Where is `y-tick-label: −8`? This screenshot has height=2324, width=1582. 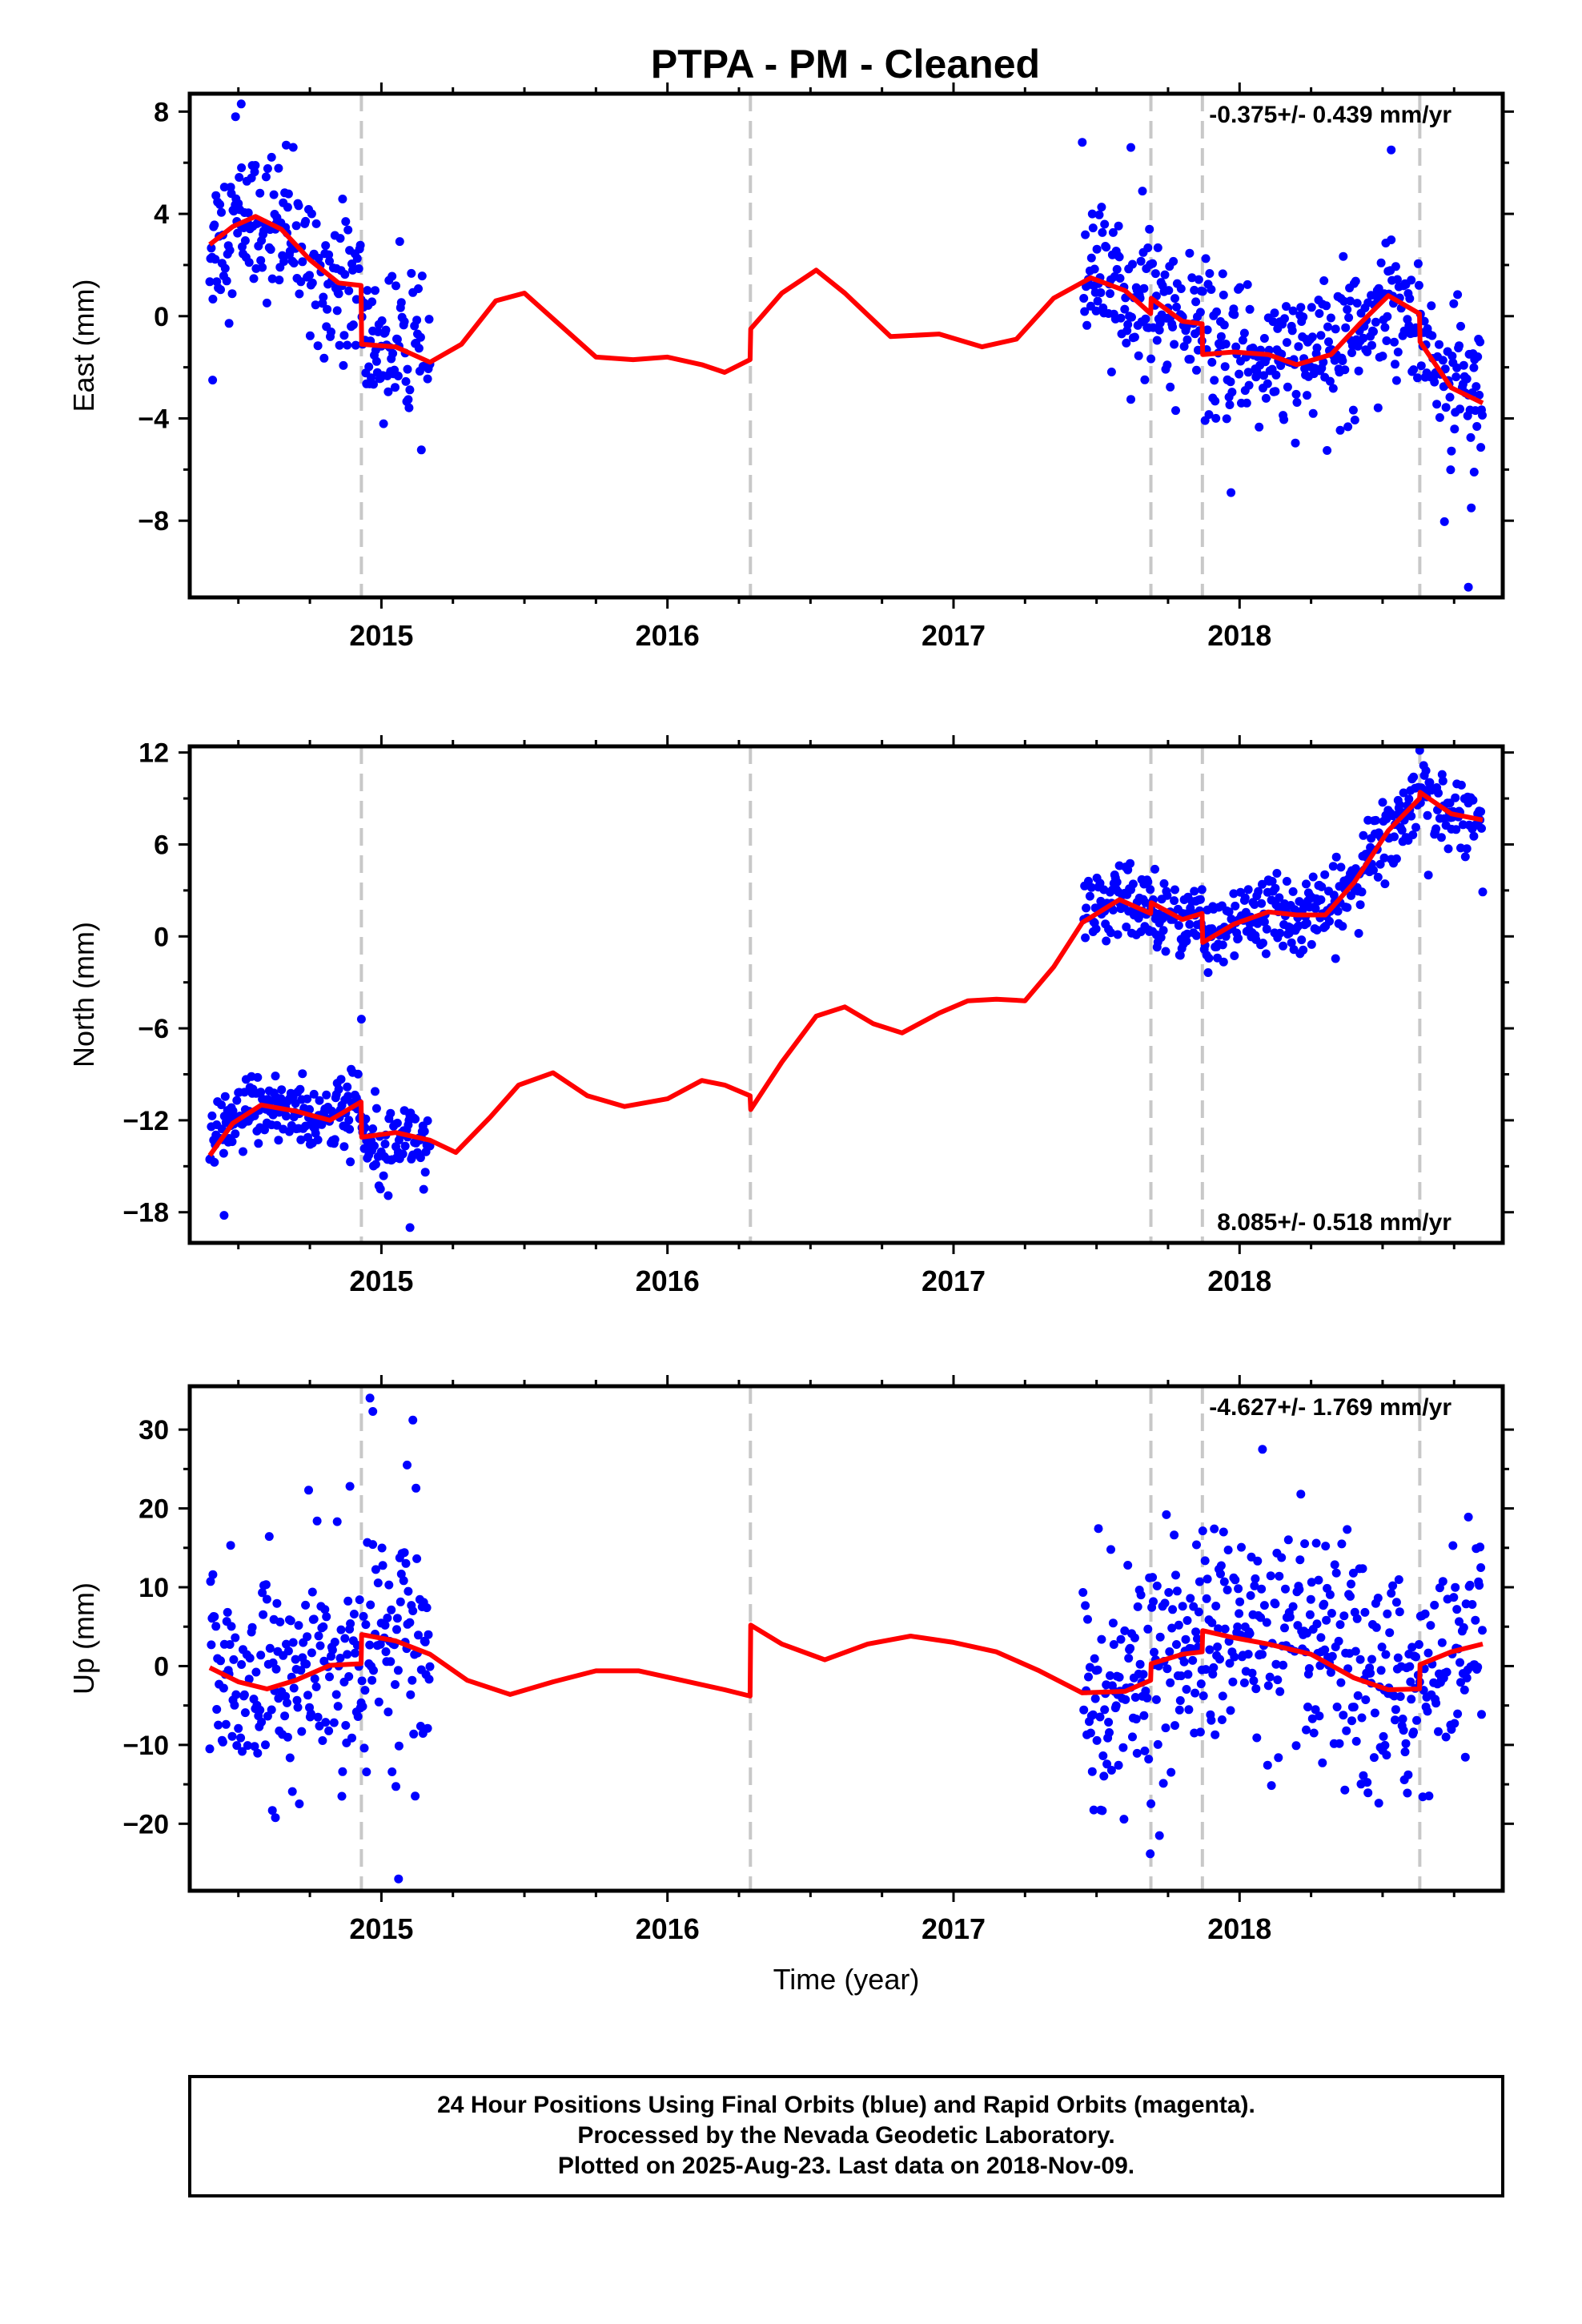 y-tick-label: −8 is located at coordinates (154, 521).